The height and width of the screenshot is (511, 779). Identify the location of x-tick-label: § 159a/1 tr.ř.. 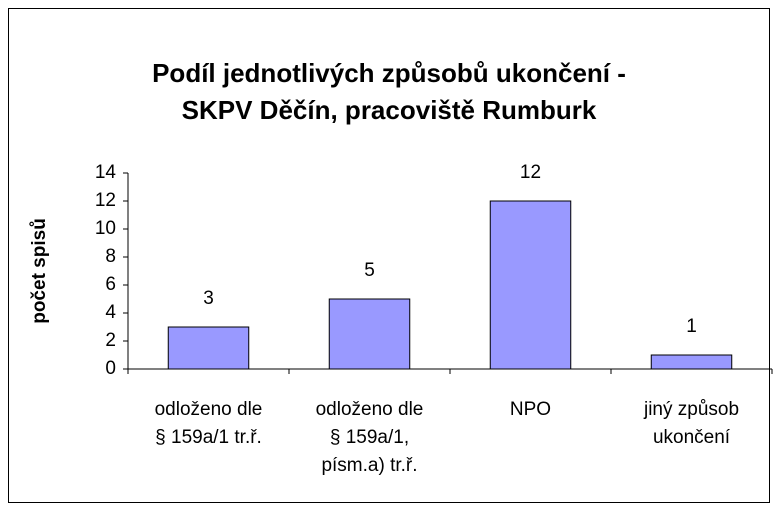
(208, 437).